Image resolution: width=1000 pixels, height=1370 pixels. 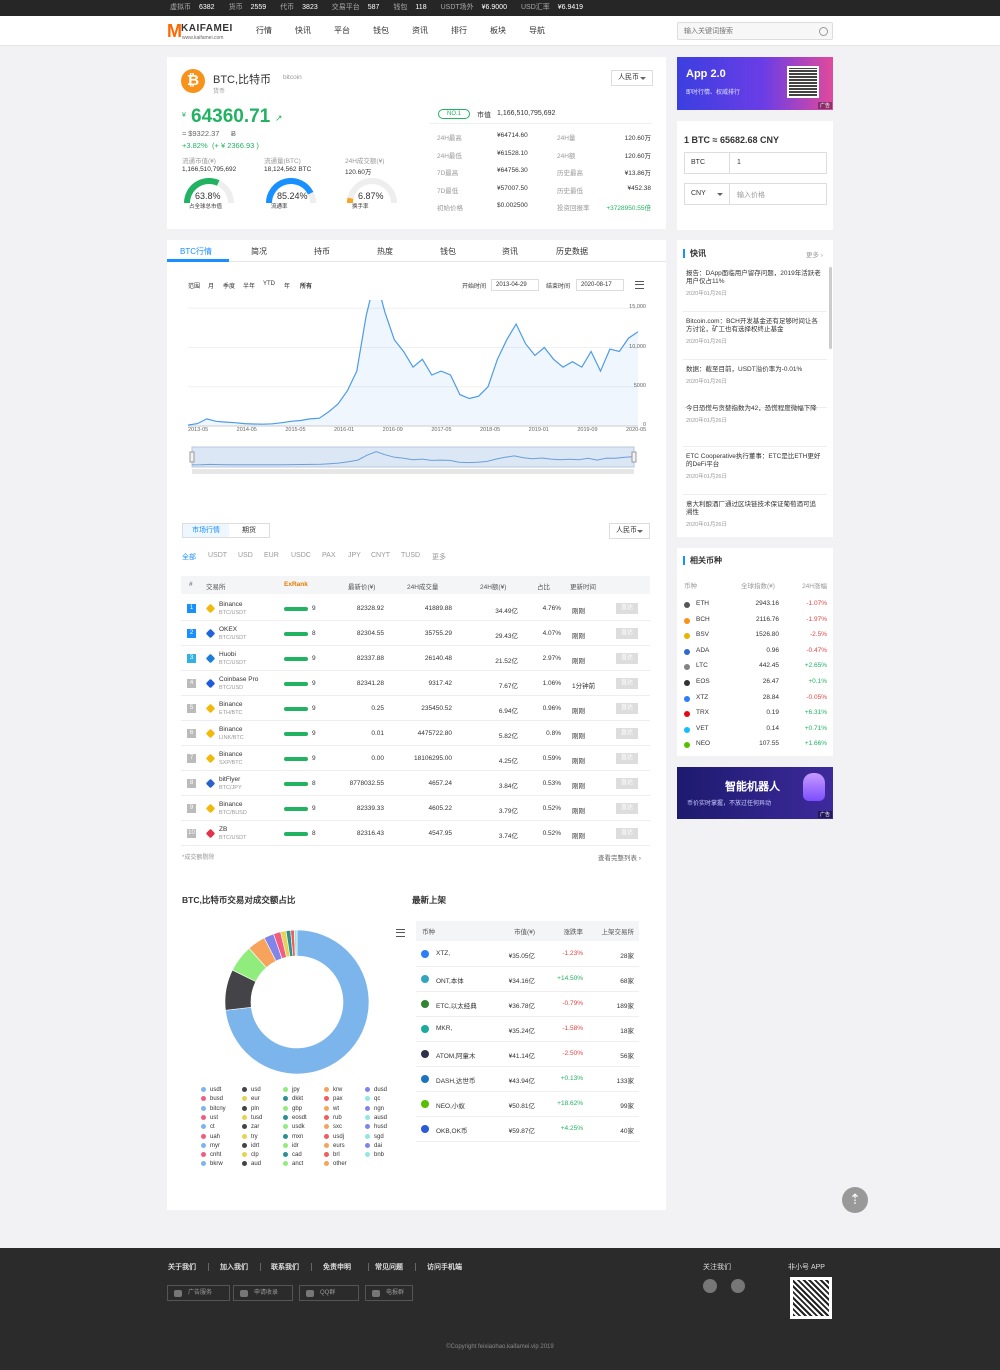 I want to click on exchange-name: Binance BTC/USDT, so click(x=233, y=609).